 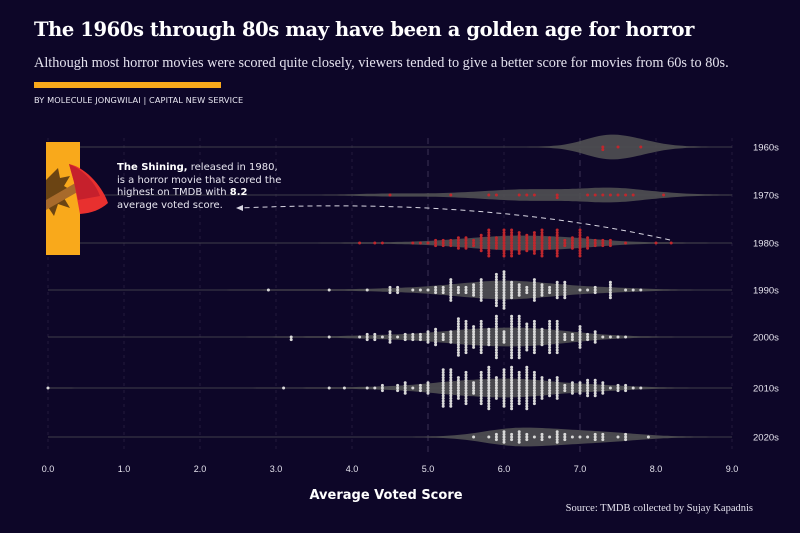 What do you see at coordinates (48, 469) in the screenshot?
I see `x-tick-label: 0.0` at bounding box center [48, 469].